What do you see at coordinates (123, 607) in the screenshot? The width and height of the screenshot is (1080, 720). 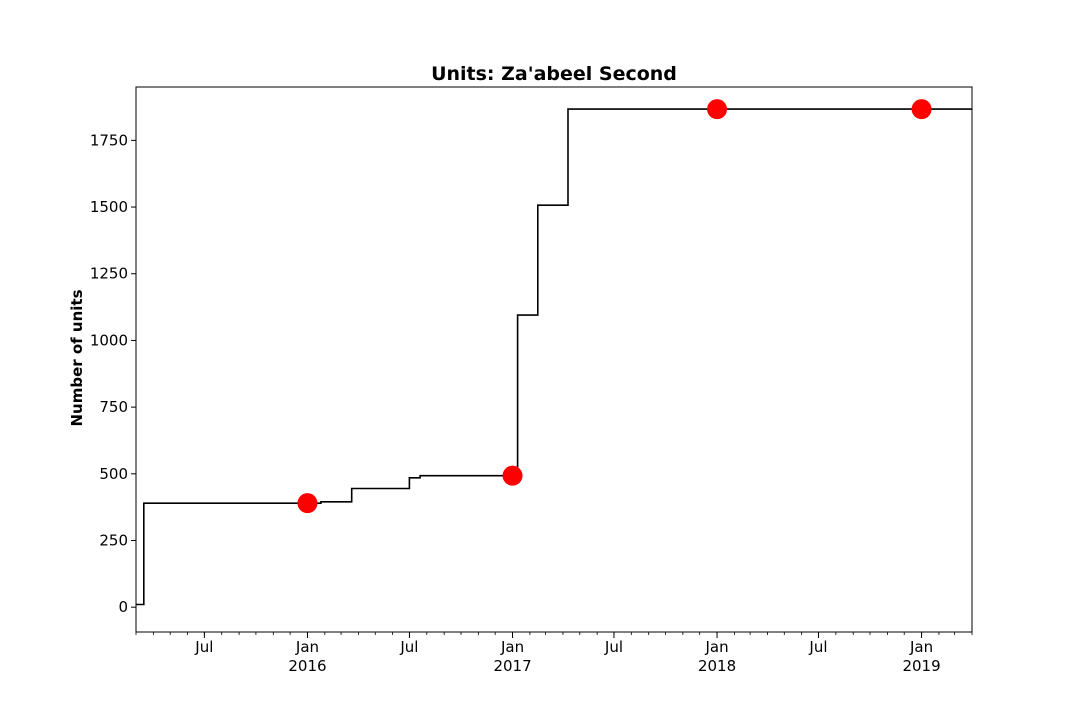 I see `y-tick-label: 0` at bounding box center [123, 607].